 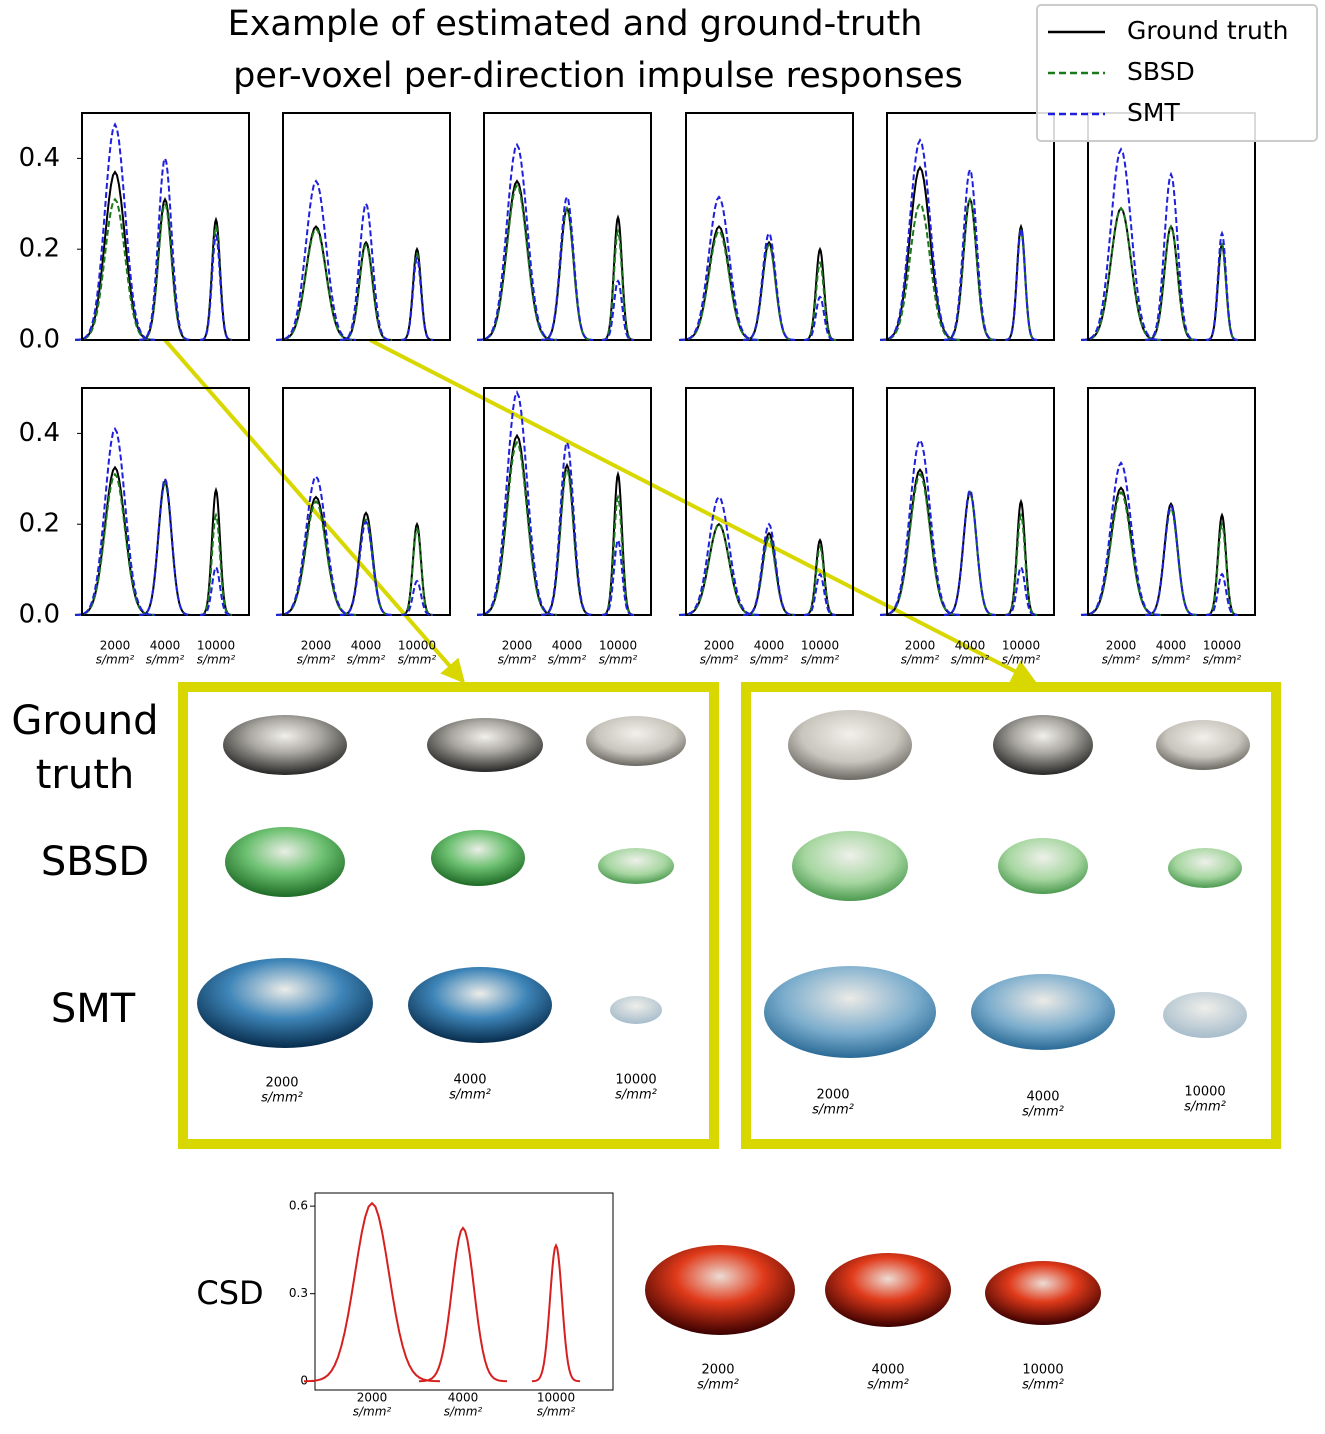 What do you see at coordinates (717, 1370) in the screenshot?
I see `b-value-label: 2000` at bounding box center [717, 1370].